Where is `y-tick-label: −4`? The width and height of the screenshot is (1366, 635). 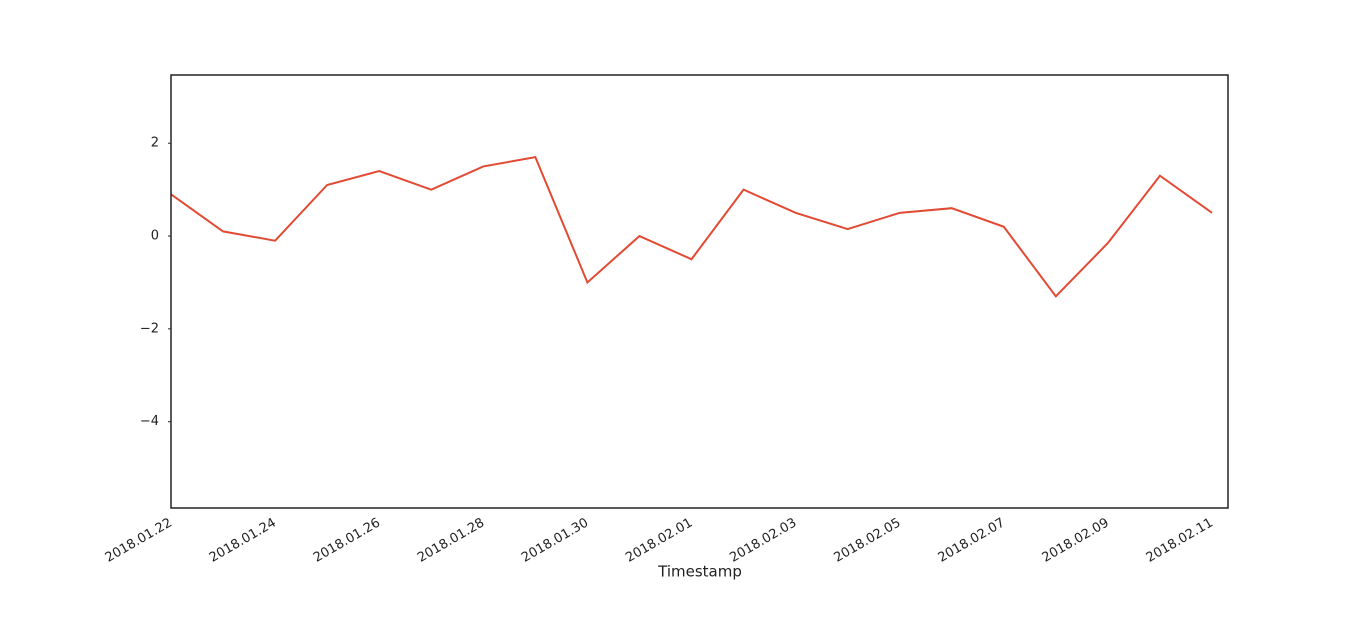 y-tick-label: −4 is located at coordinates (149, 421).